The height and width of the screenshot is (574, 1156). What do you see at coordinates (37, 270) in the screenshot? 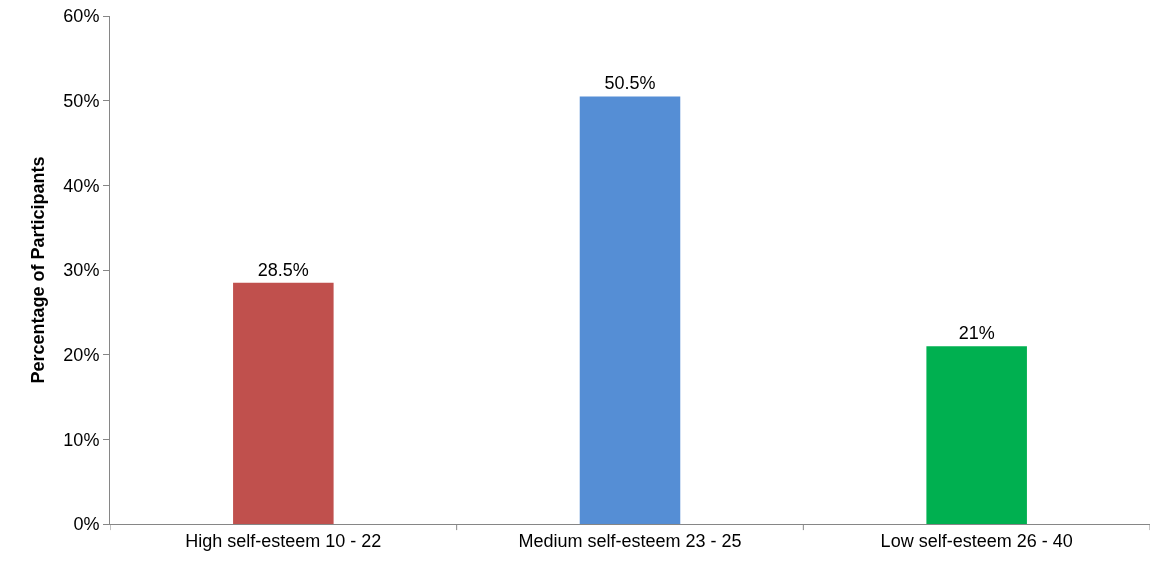
I see `y-axis-title: Percentage of Participants` at bounding box center [37, 270].